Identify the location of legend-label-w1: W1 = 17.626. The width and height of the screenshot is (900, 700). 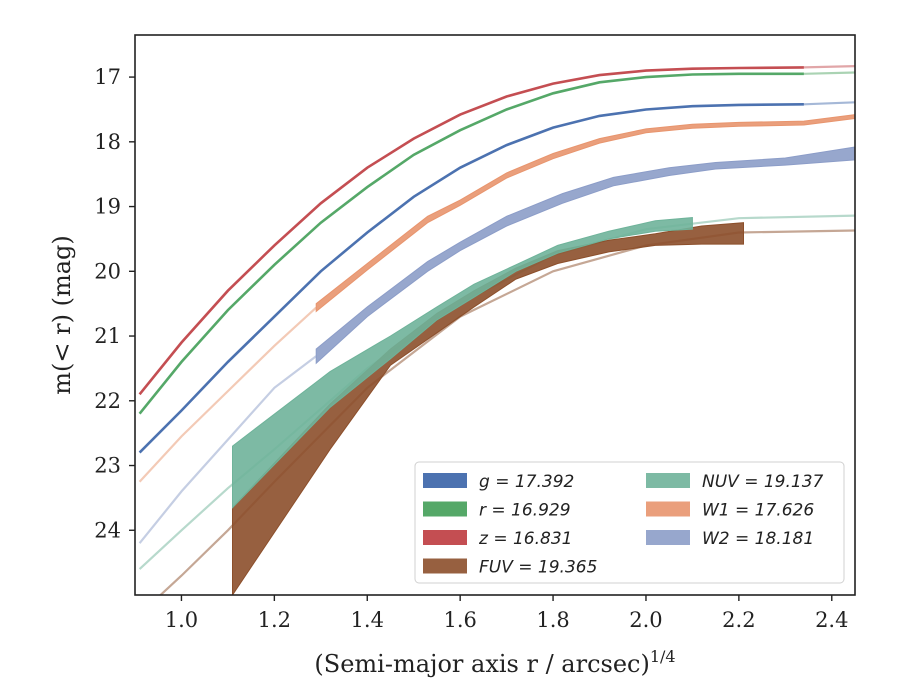
(758, 511).